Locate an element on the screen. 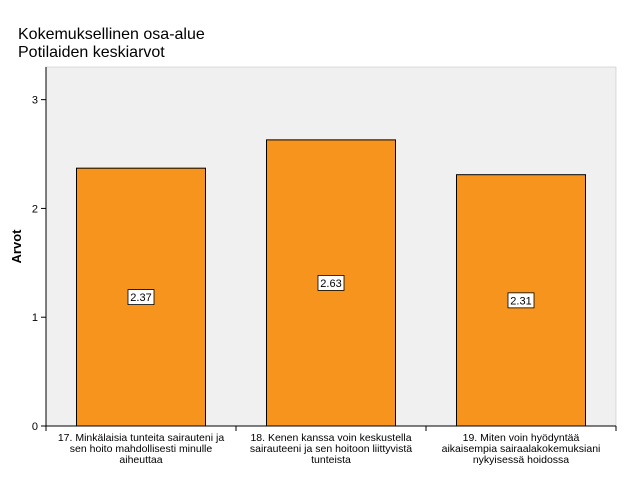 The image size is (626, 501). category-label-1-line-1: 17. Minkälaisia tunteita sairauteni ja is located at coordinates (141, 438).